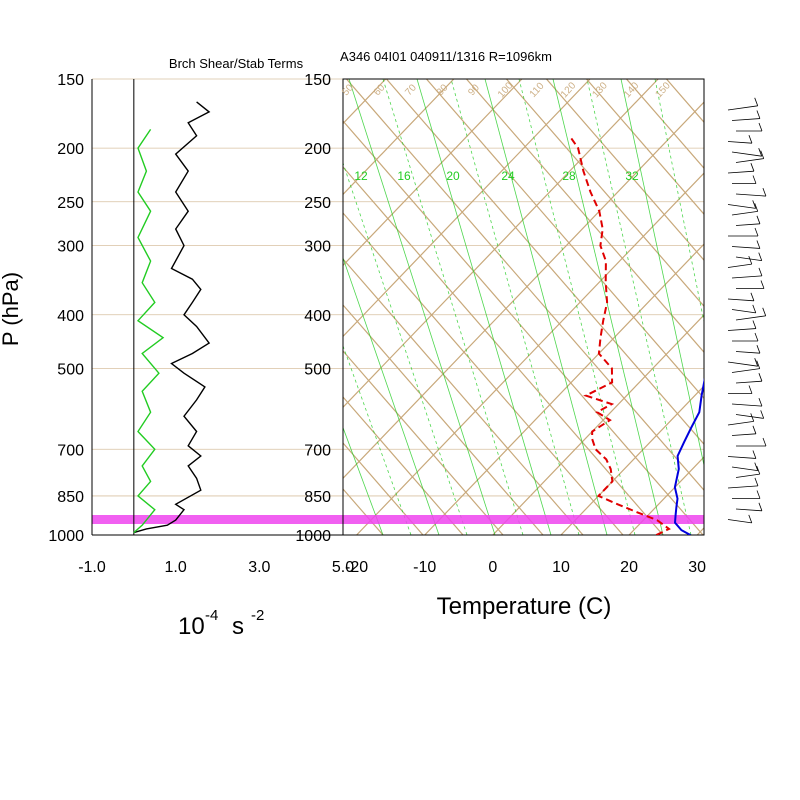  Describe the element at coordinates (317, 316) in the screenshot. I see `y-tick-label: 400` at that location.